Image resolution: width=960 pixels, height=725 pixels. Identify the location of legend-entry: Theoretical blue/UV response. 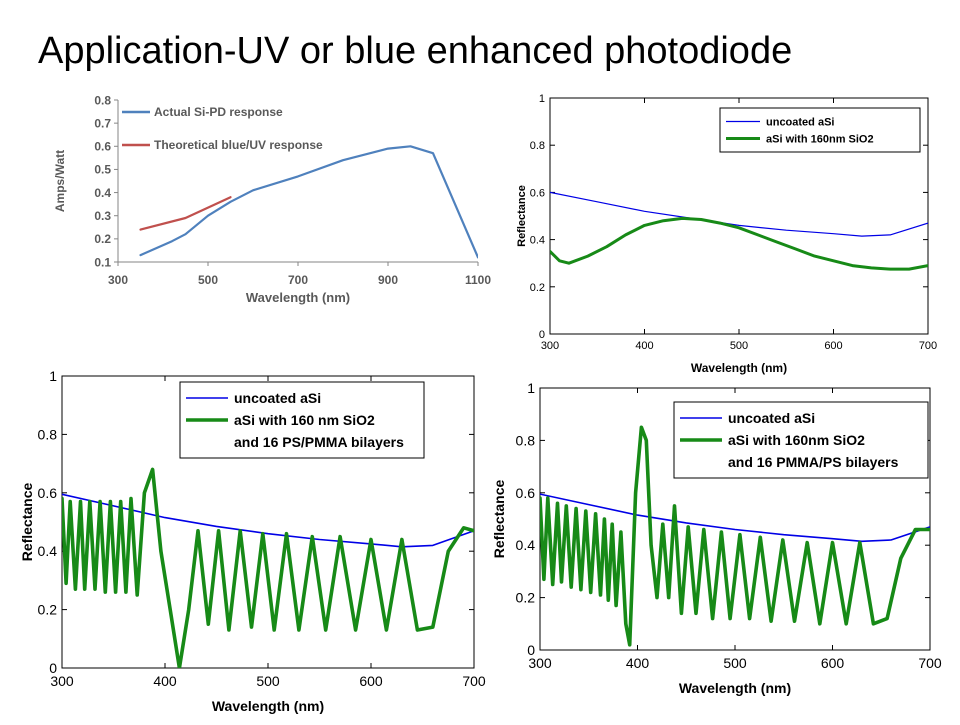
(238, 145).